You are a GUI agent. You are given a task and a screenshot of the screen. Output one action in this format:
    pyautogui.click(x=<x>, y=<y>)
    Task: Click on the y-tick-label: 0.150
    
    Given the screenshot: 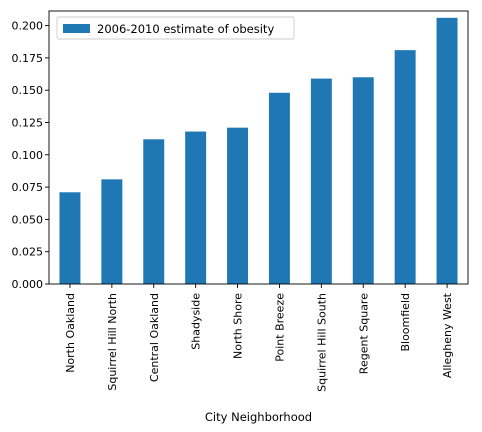 What is the action you would take?
    pyautogui.click(x=28, y=90)
    